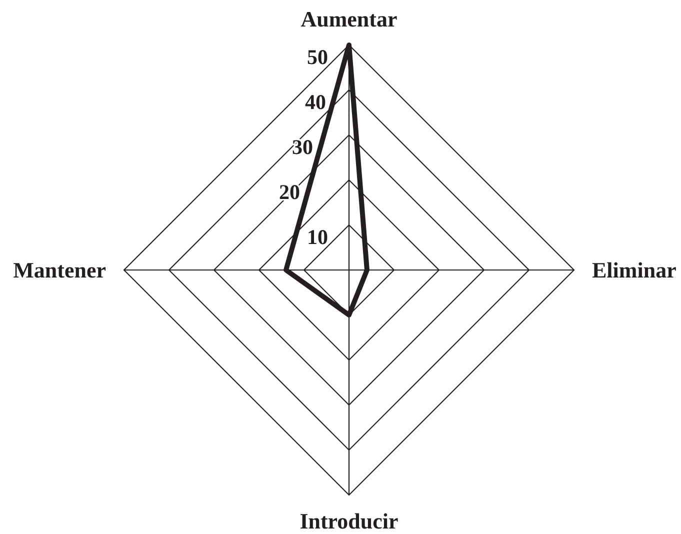 The width and height of the screenshot is (681, 534). What do you see at coordinates (349, 521) in the screenshot?
I see `spoke-label: Introducir` at bounding box center [349, 521].